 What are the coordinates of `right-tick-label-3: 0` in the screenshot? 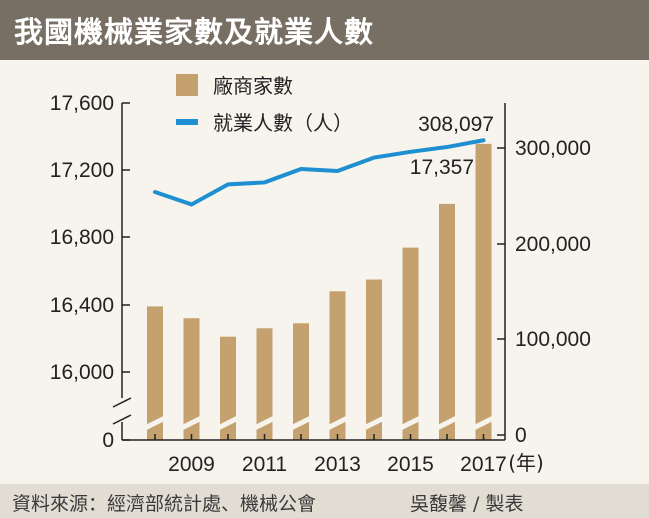 It's located at (521, 435).